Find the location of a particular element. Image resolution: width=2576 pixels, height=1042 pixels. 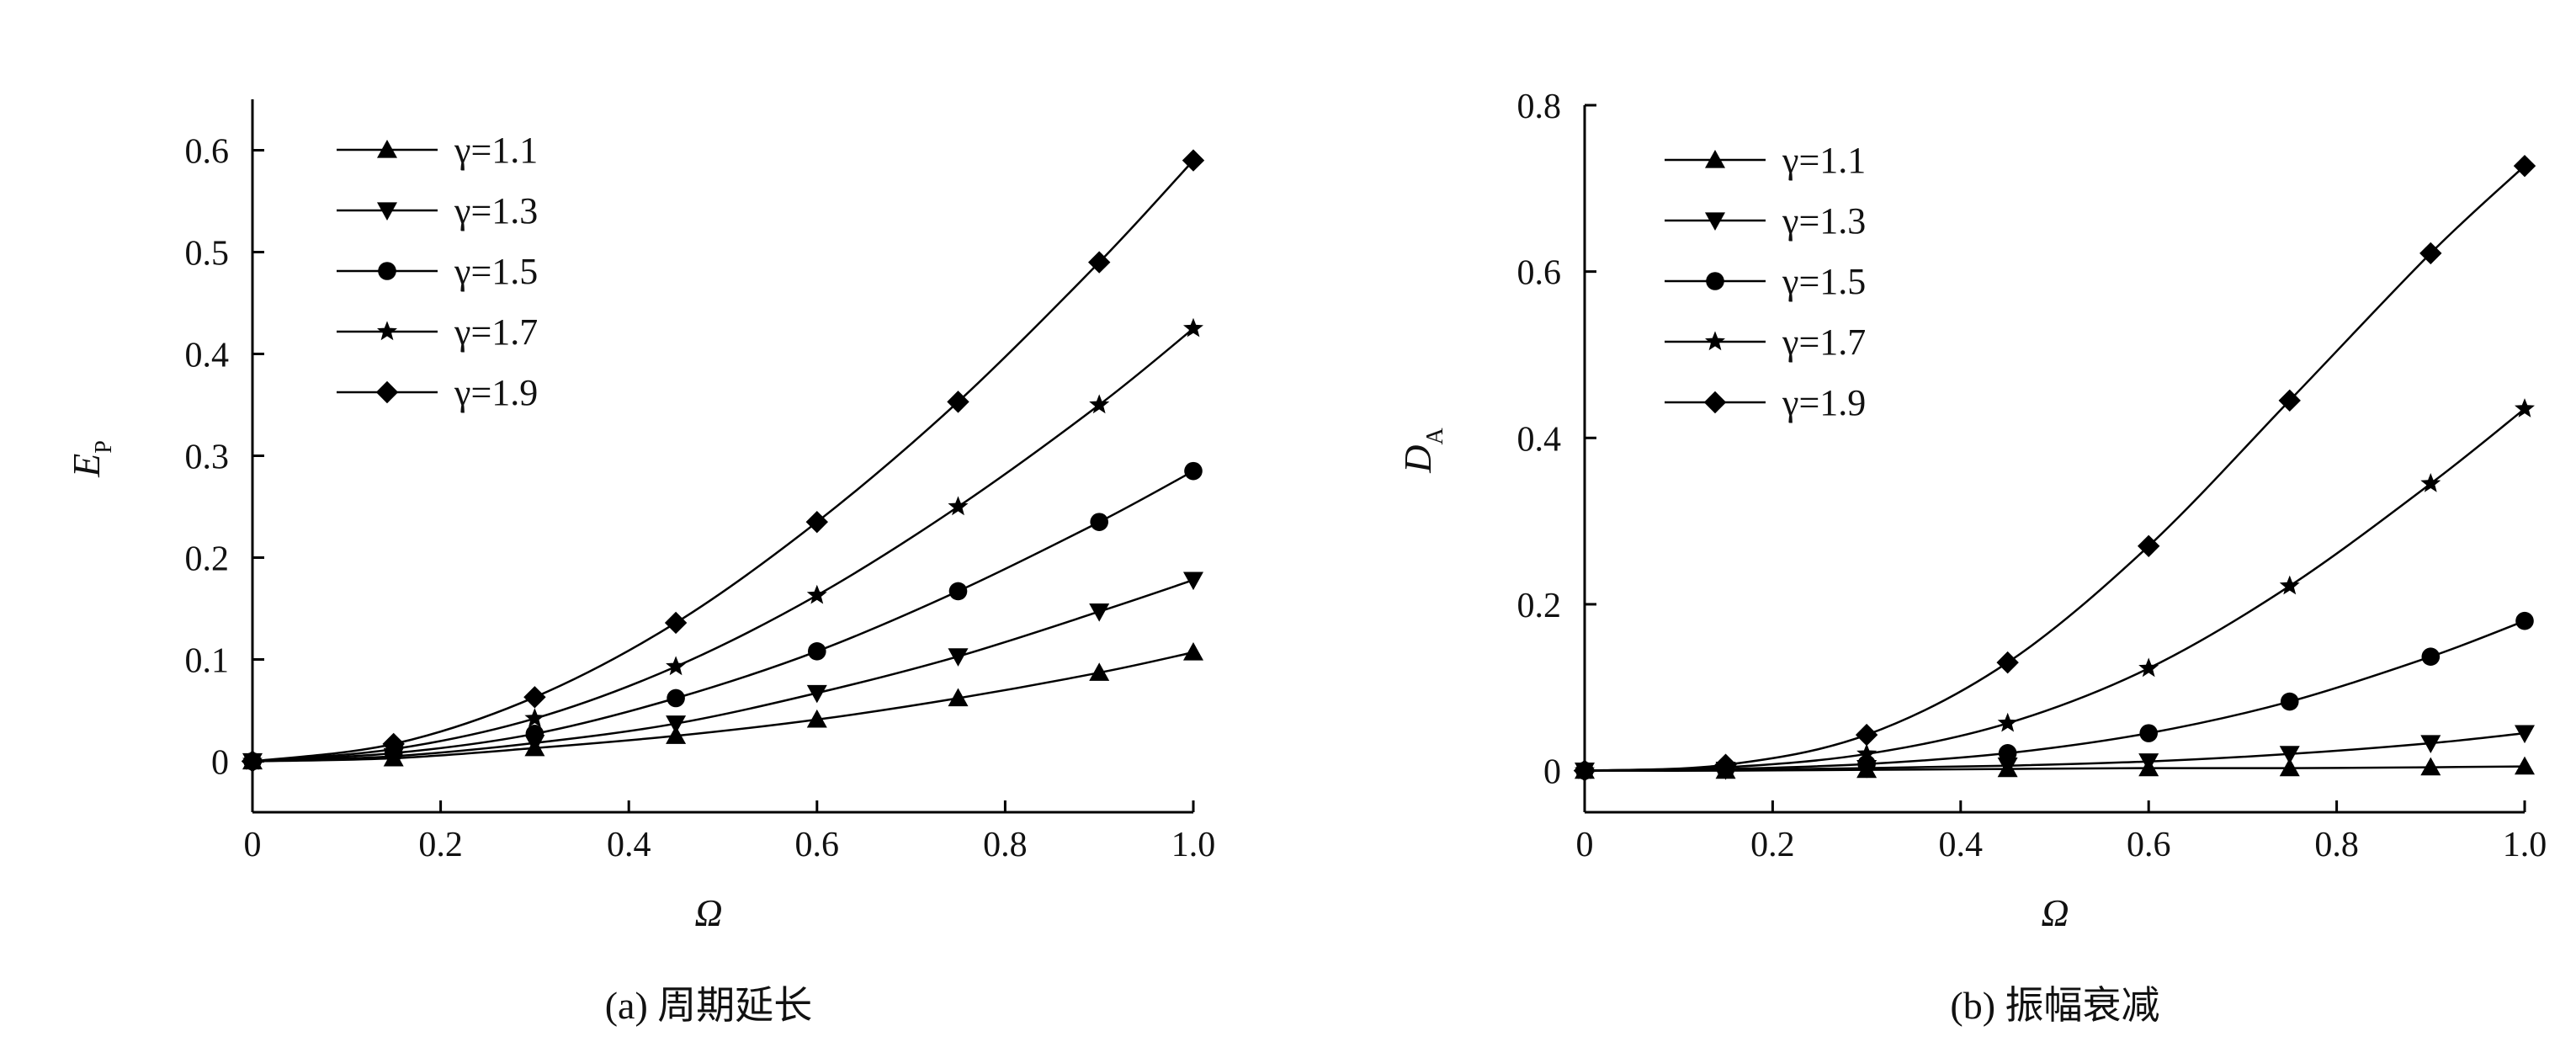

chart-a-x-tick-label: 0.4 is located at coordinates (629, 845).